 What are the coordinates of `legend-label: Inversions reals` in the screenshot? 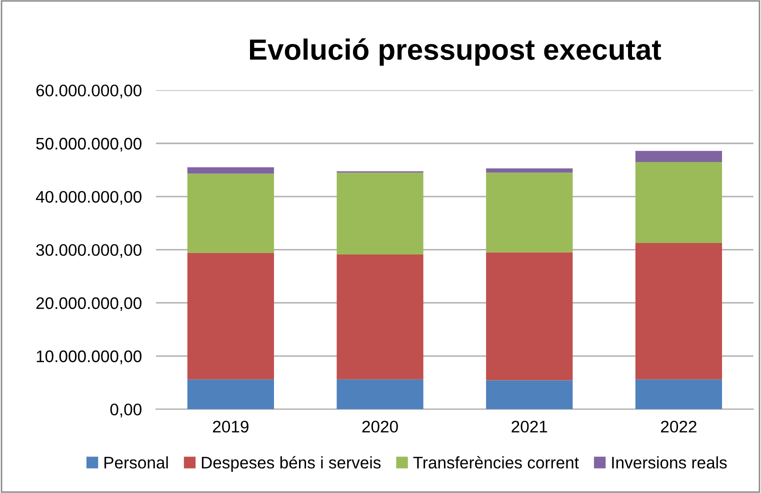 It's located at (669, 462).